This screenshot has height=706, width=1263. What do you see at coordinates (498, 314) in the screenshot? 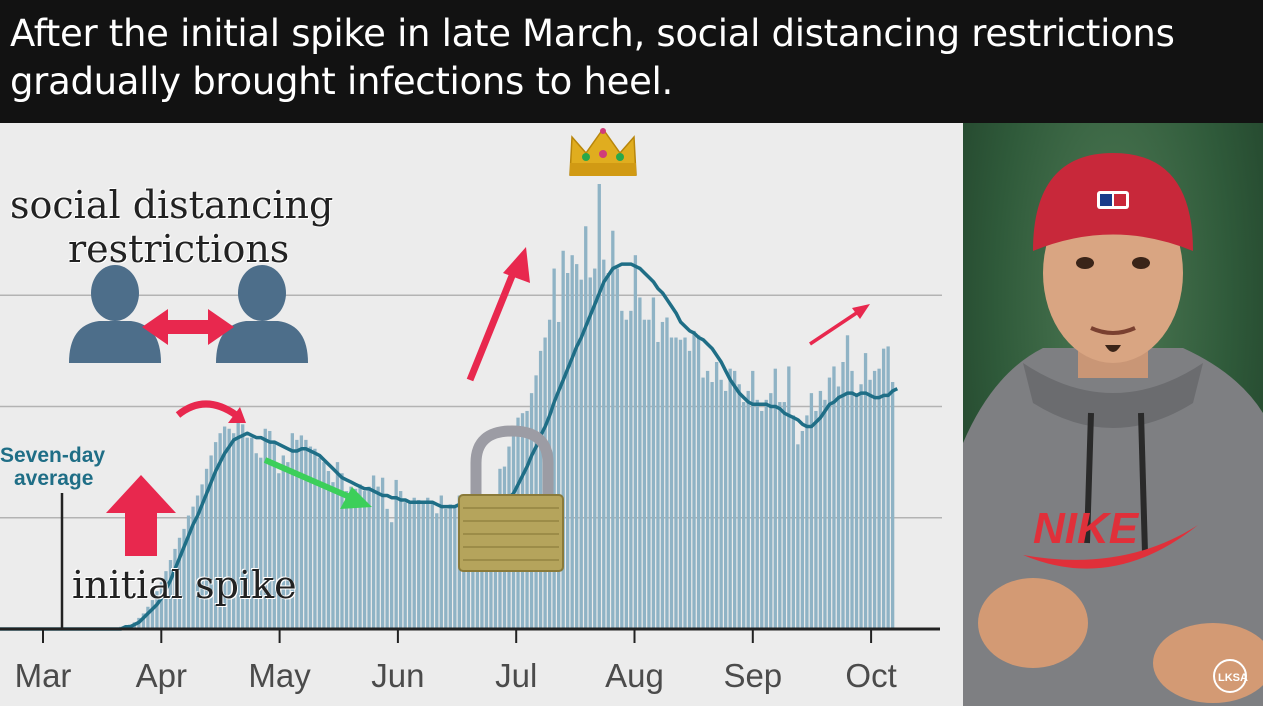
I see `red-rise-arrow-icon` at bounding box center [498, 314].